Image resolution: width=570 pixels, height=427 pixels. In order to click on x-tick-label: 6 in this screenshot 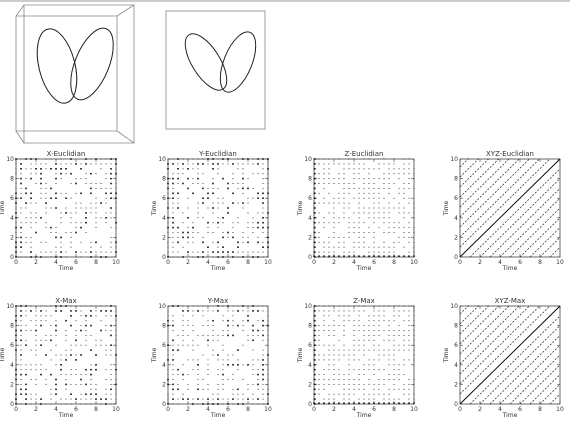, I will do `click(374, 409)`.